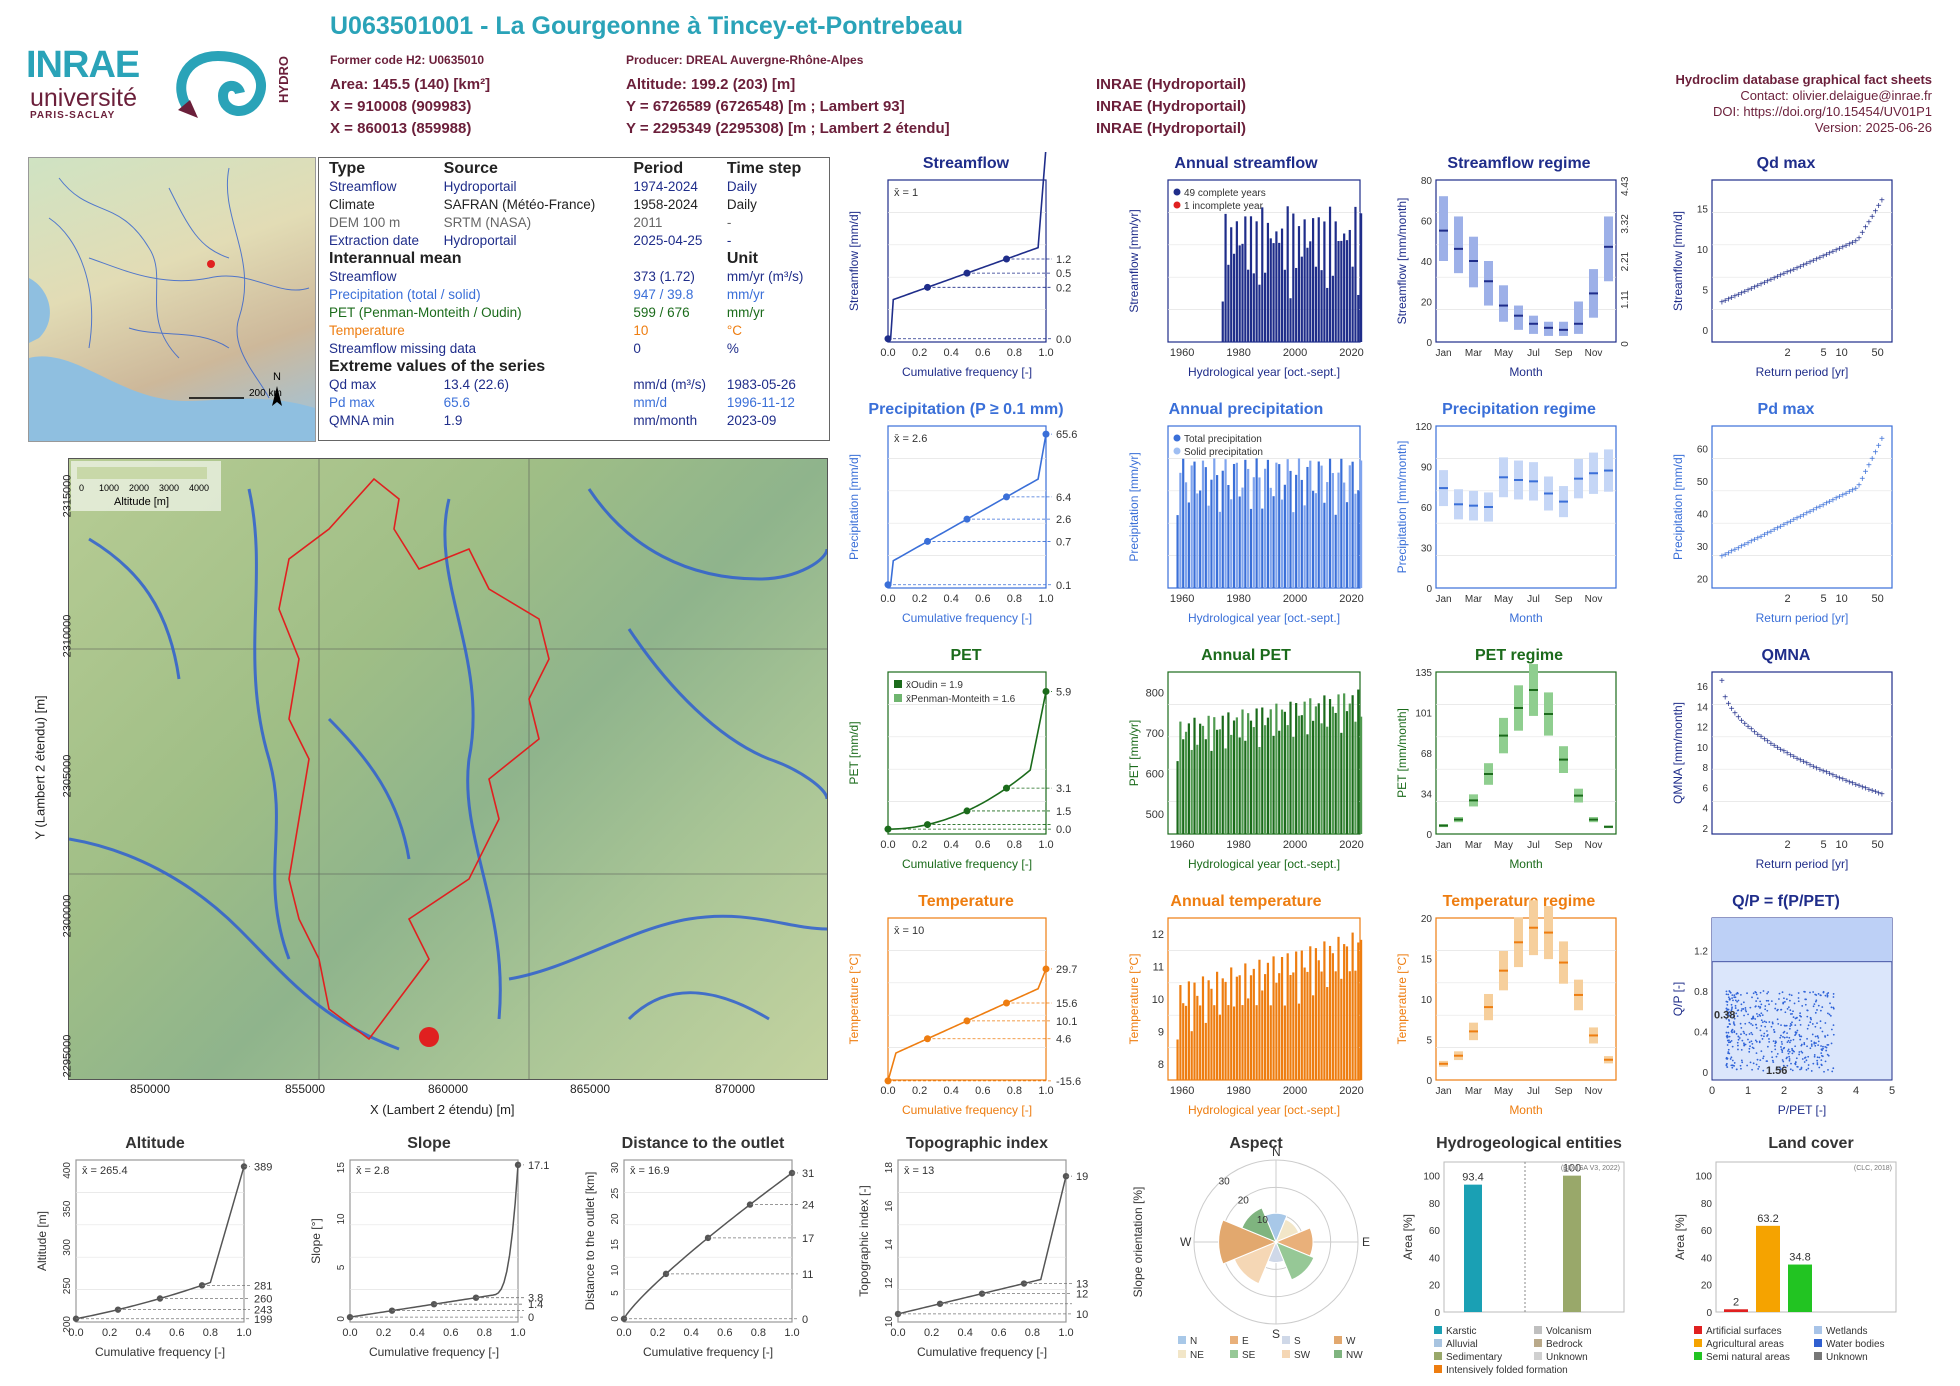 The width and height of the screenshot is (1960, 1386). What do you see at coordinates (1474, 845) in the screenshot?
I see `x-tick-label: Mar` at bounding box center [1474, 845].